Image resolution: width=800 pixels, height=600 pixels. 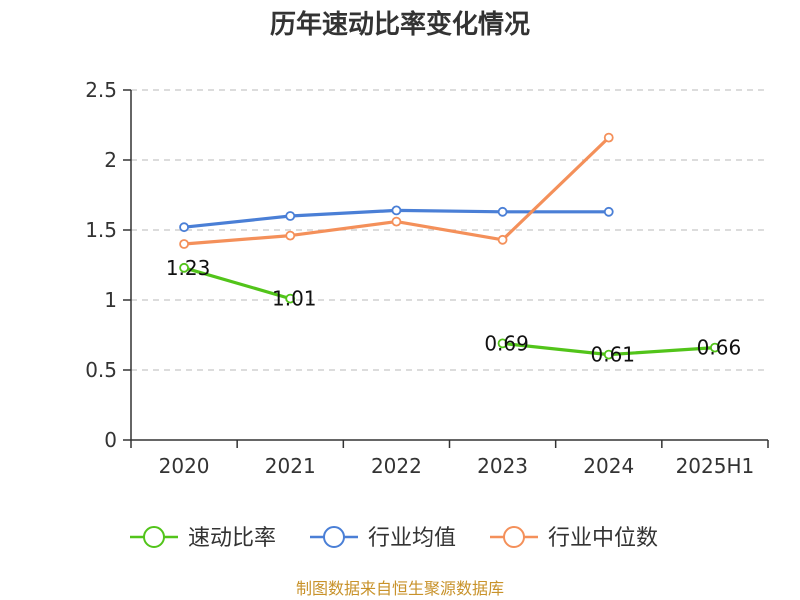 I want to click on data-label: 0.69, so click(x=506, y=343).